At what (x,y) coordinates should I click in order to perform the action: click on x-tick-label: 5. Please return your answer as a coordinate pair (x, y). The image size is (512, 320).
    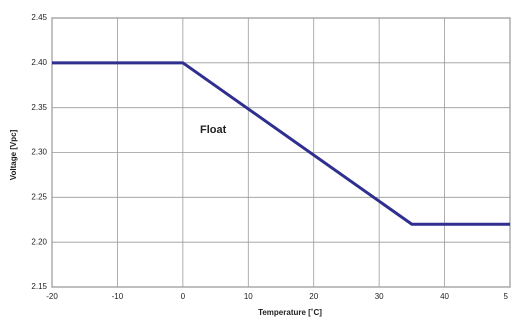
    Looking at the image, I should click on (506, 296).